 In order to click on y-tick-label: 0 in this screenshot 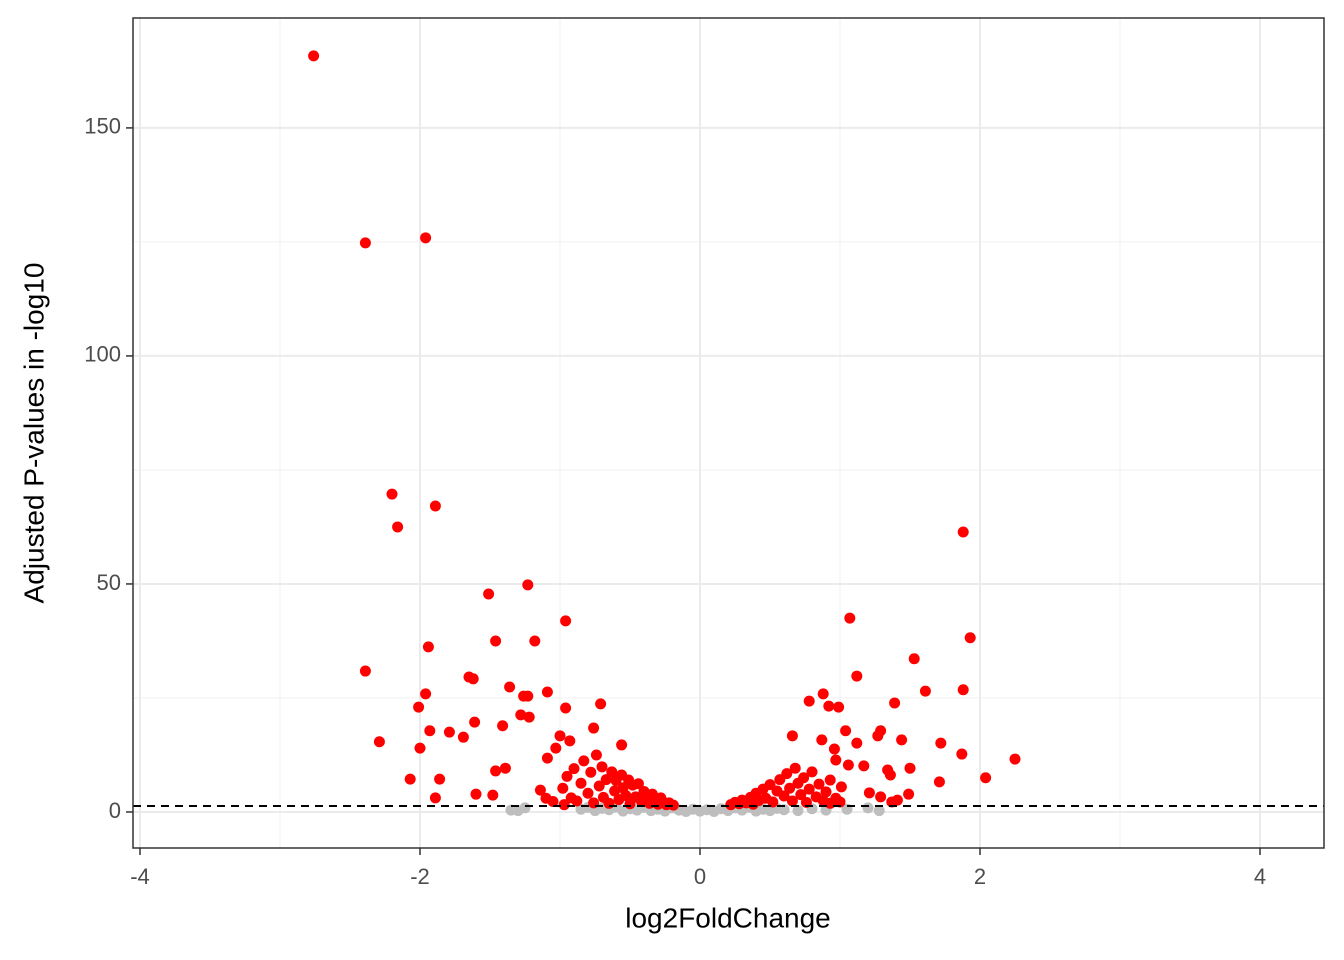, I will do `click(115, 810)`.